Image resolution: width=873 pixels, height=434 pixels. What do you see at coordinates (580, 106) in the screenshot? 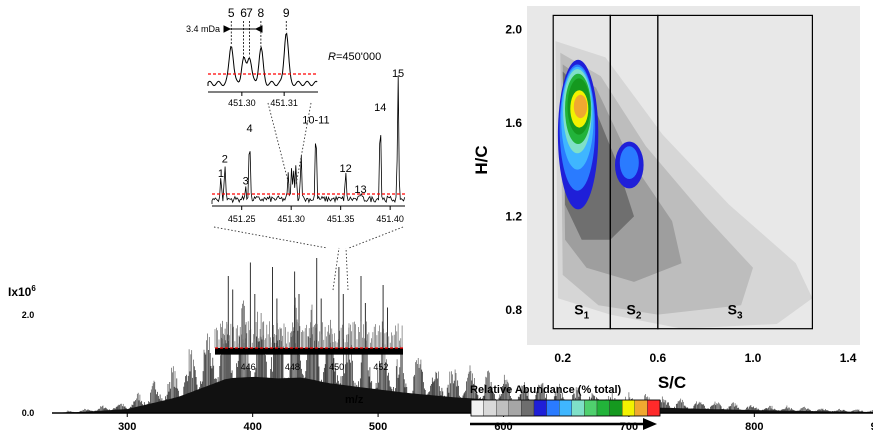
I see `density-core` at bounding box center [580, 106].